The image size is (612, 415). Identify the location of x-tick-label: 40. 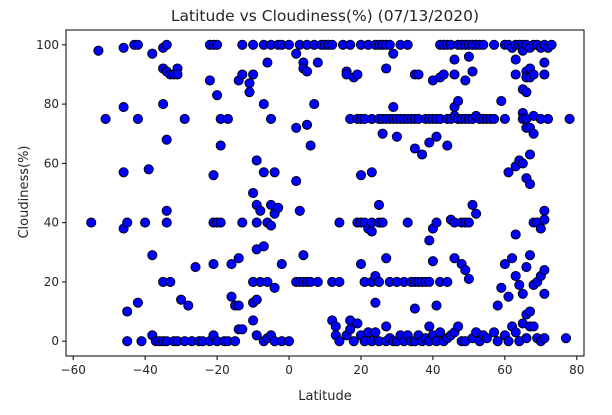
(432, 370).